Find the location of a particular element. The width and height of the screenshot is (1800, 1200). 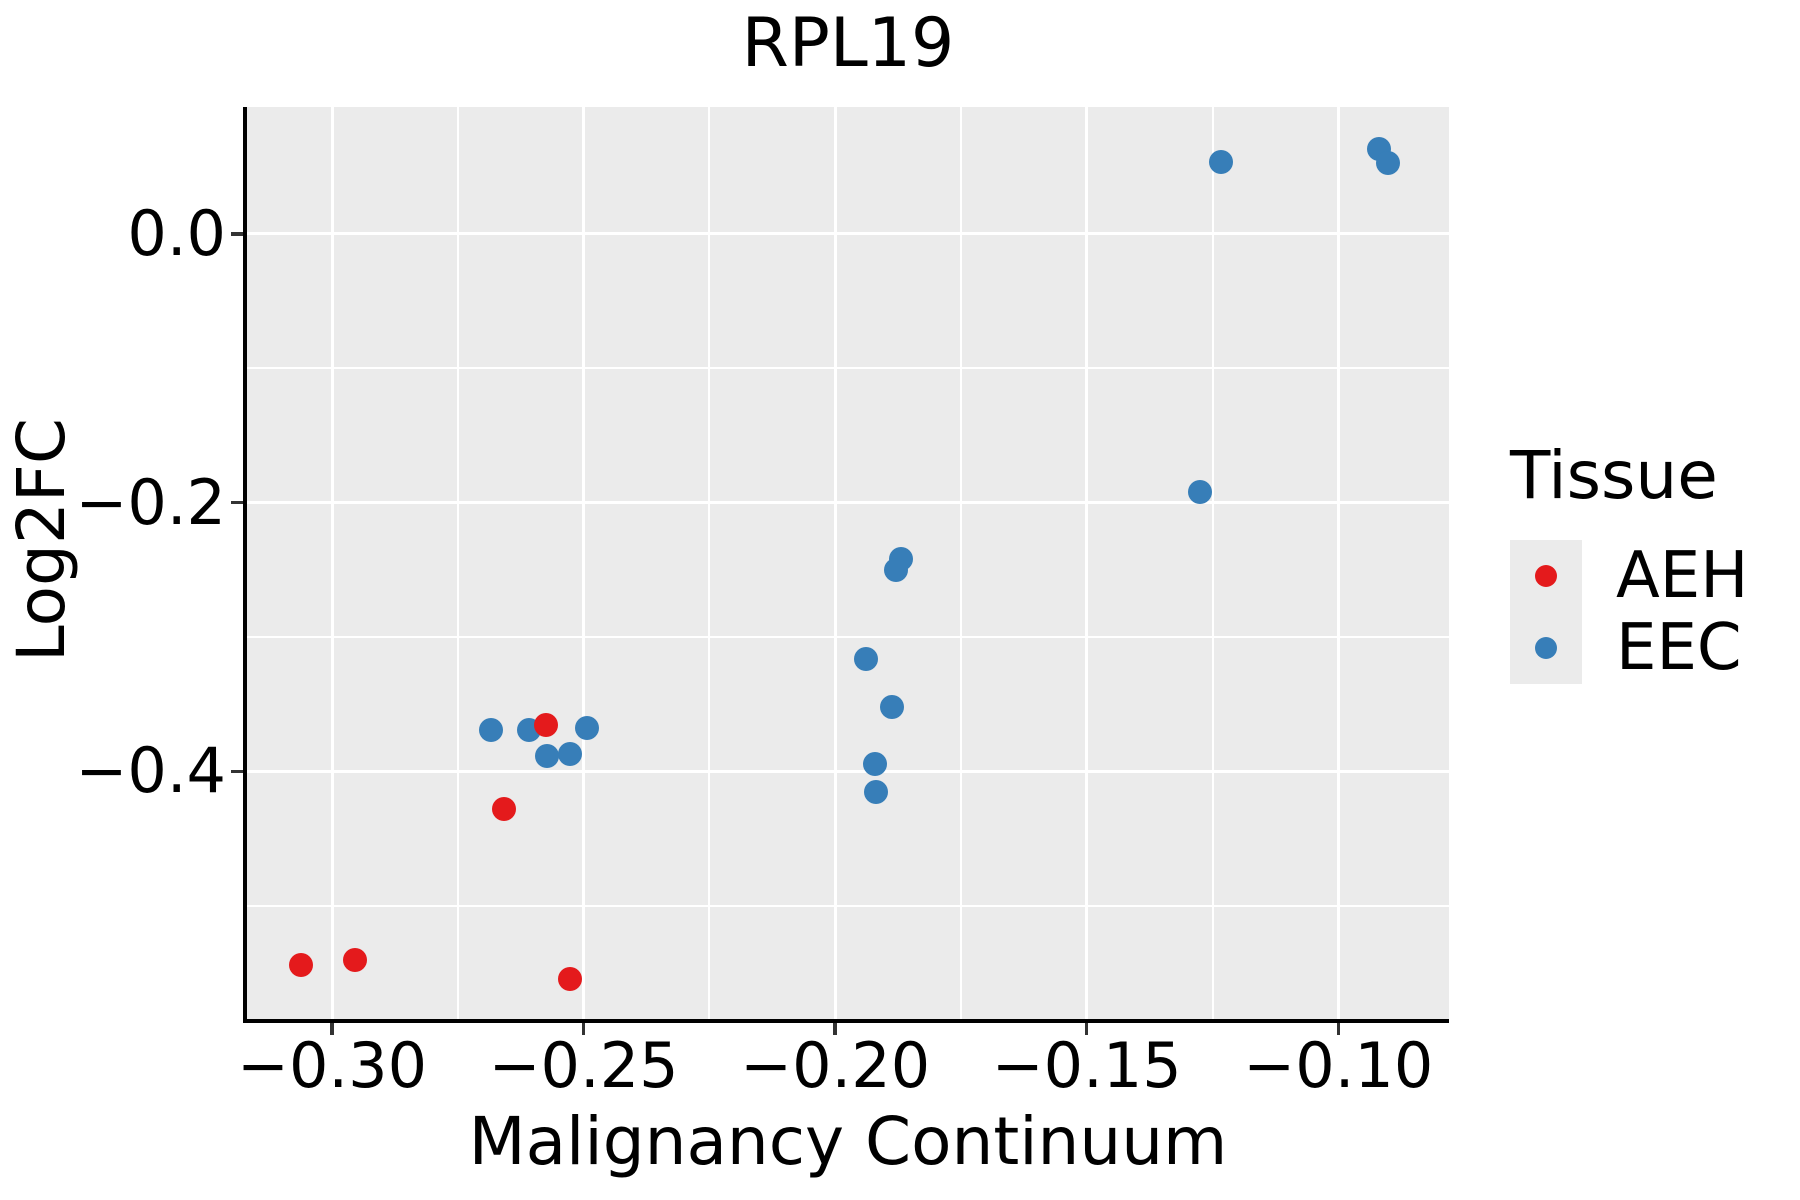

x-tick-label: −0.30 is located at coordinates (332, 1065).